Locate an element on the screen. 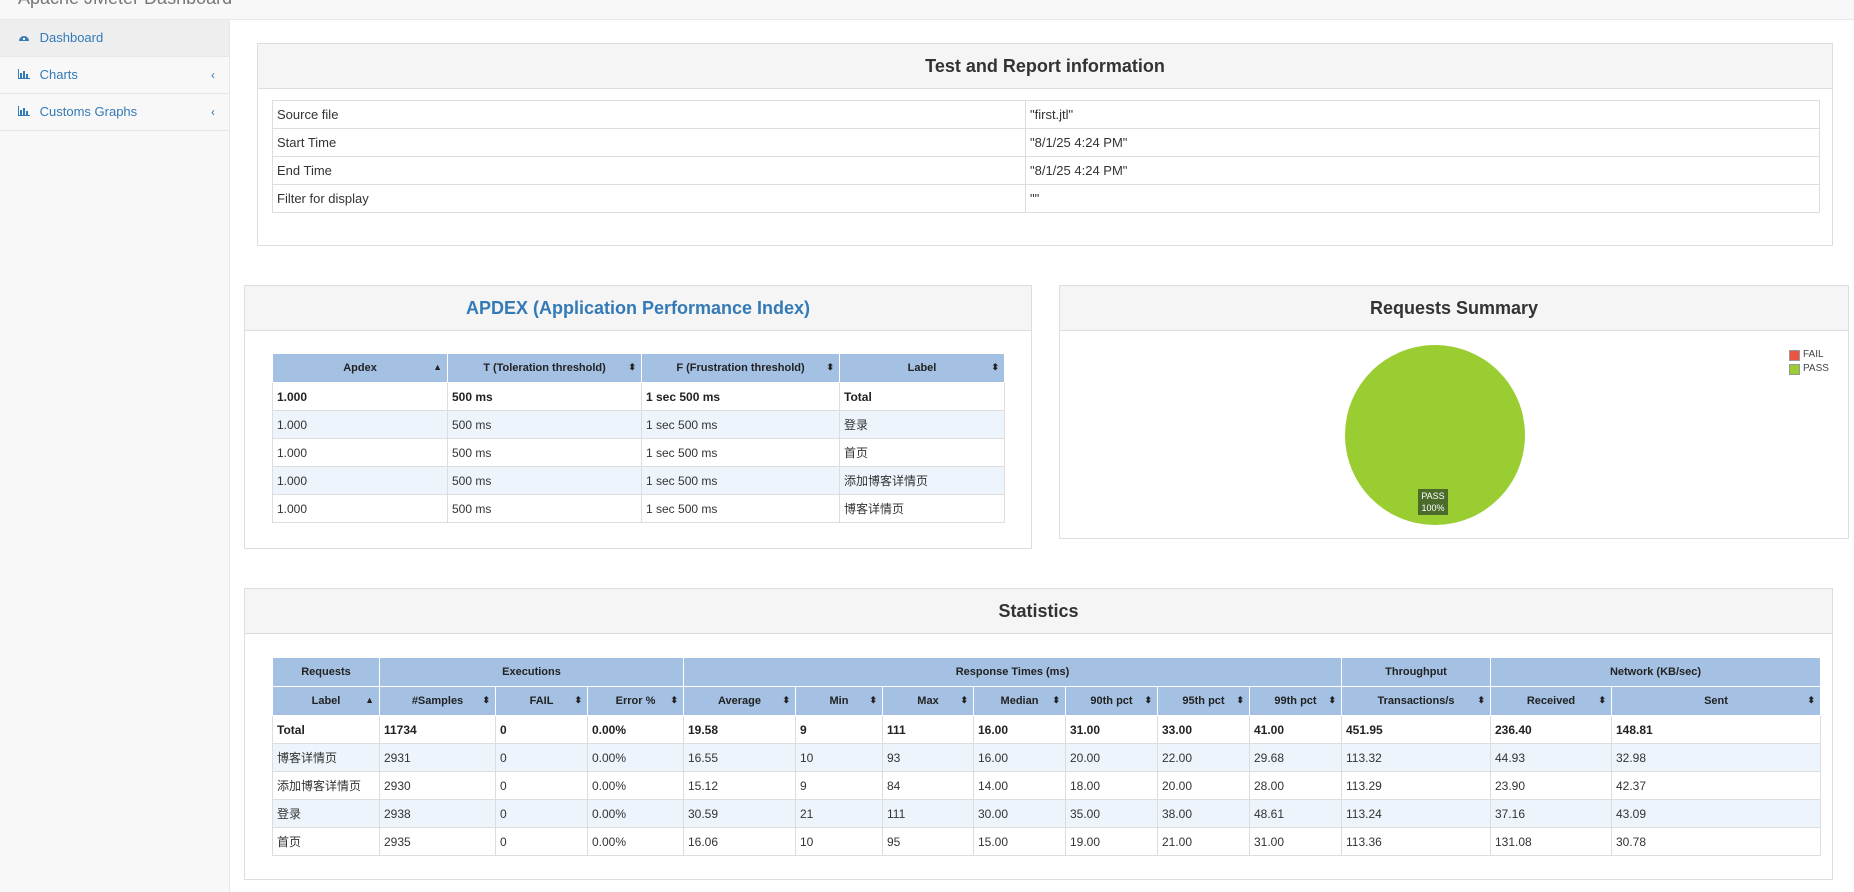  table-row: 1.000 500 ms 1 sec 500 ms 添加博客详情页 is located at coordinates (638, 480).